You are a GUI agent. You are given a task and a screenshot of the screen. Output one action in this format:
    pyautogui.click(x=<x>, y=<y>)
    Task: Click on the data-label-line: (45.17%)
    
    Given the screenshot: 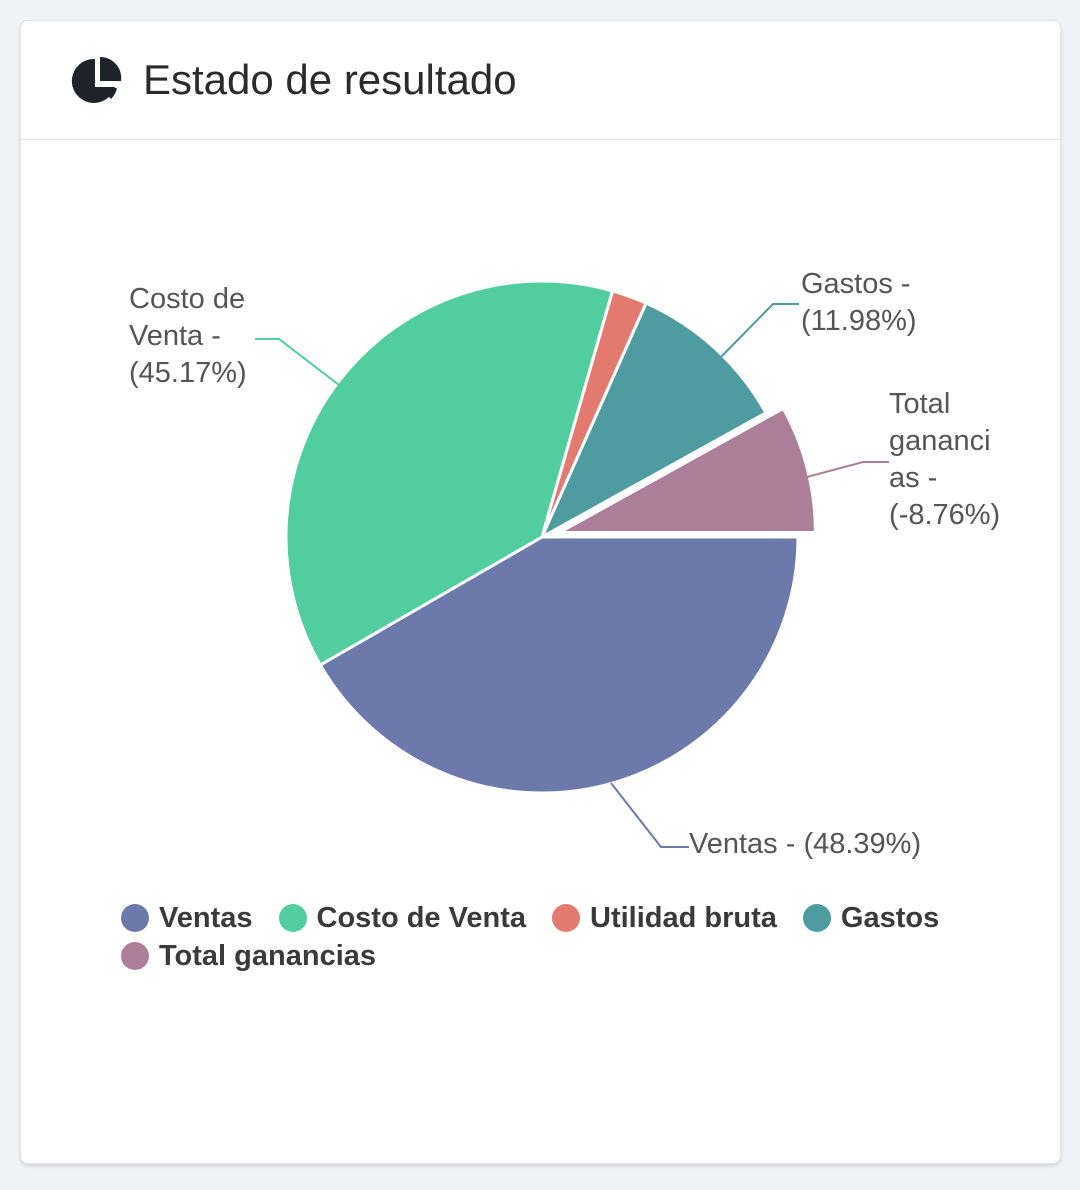 What is the action you would take?
    pyautogui.click(x=188, y=373)
    